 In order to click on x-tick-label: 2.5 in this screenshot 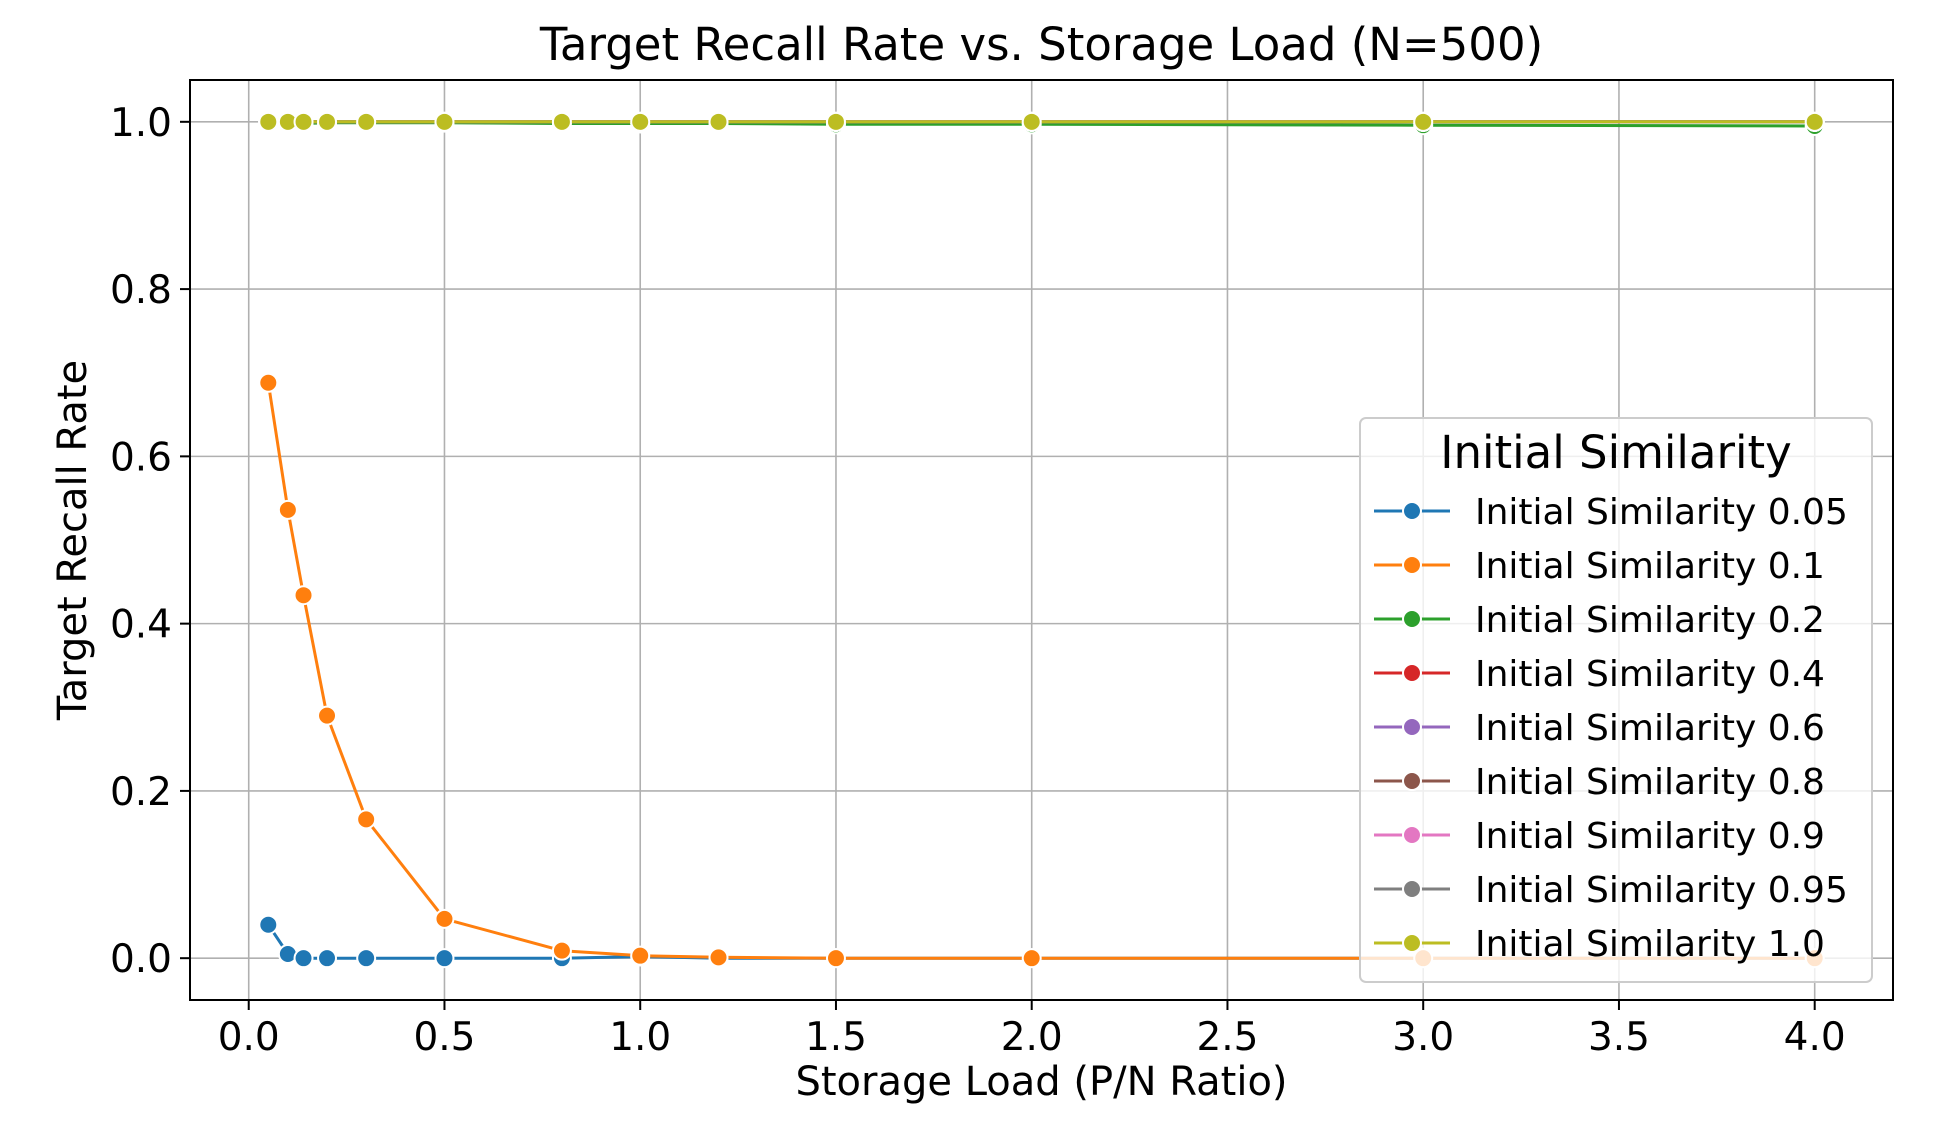, I will do `click(1227, 1037)`.